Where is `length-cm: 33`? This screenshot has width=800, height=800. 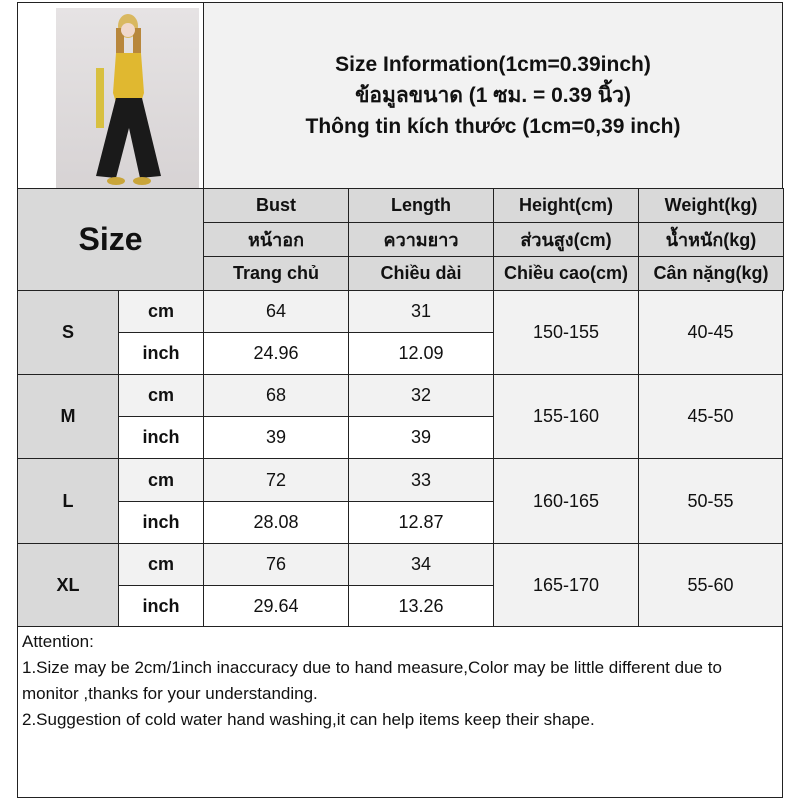
length-cm: 33 is located at coordinates (421, 480).